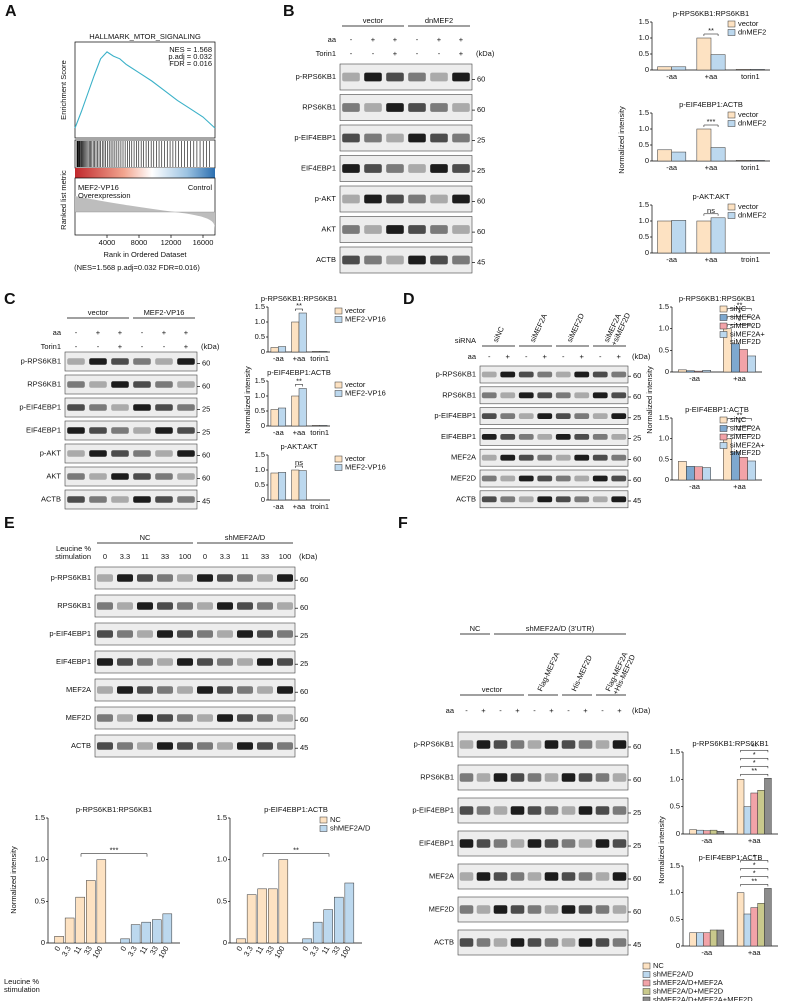 Image resolution: width=800 pixels, height=1001 pixels. Describe the element at coordinates (79, 717) in the screenshot. I see `row-label: MEF2D` at that location.